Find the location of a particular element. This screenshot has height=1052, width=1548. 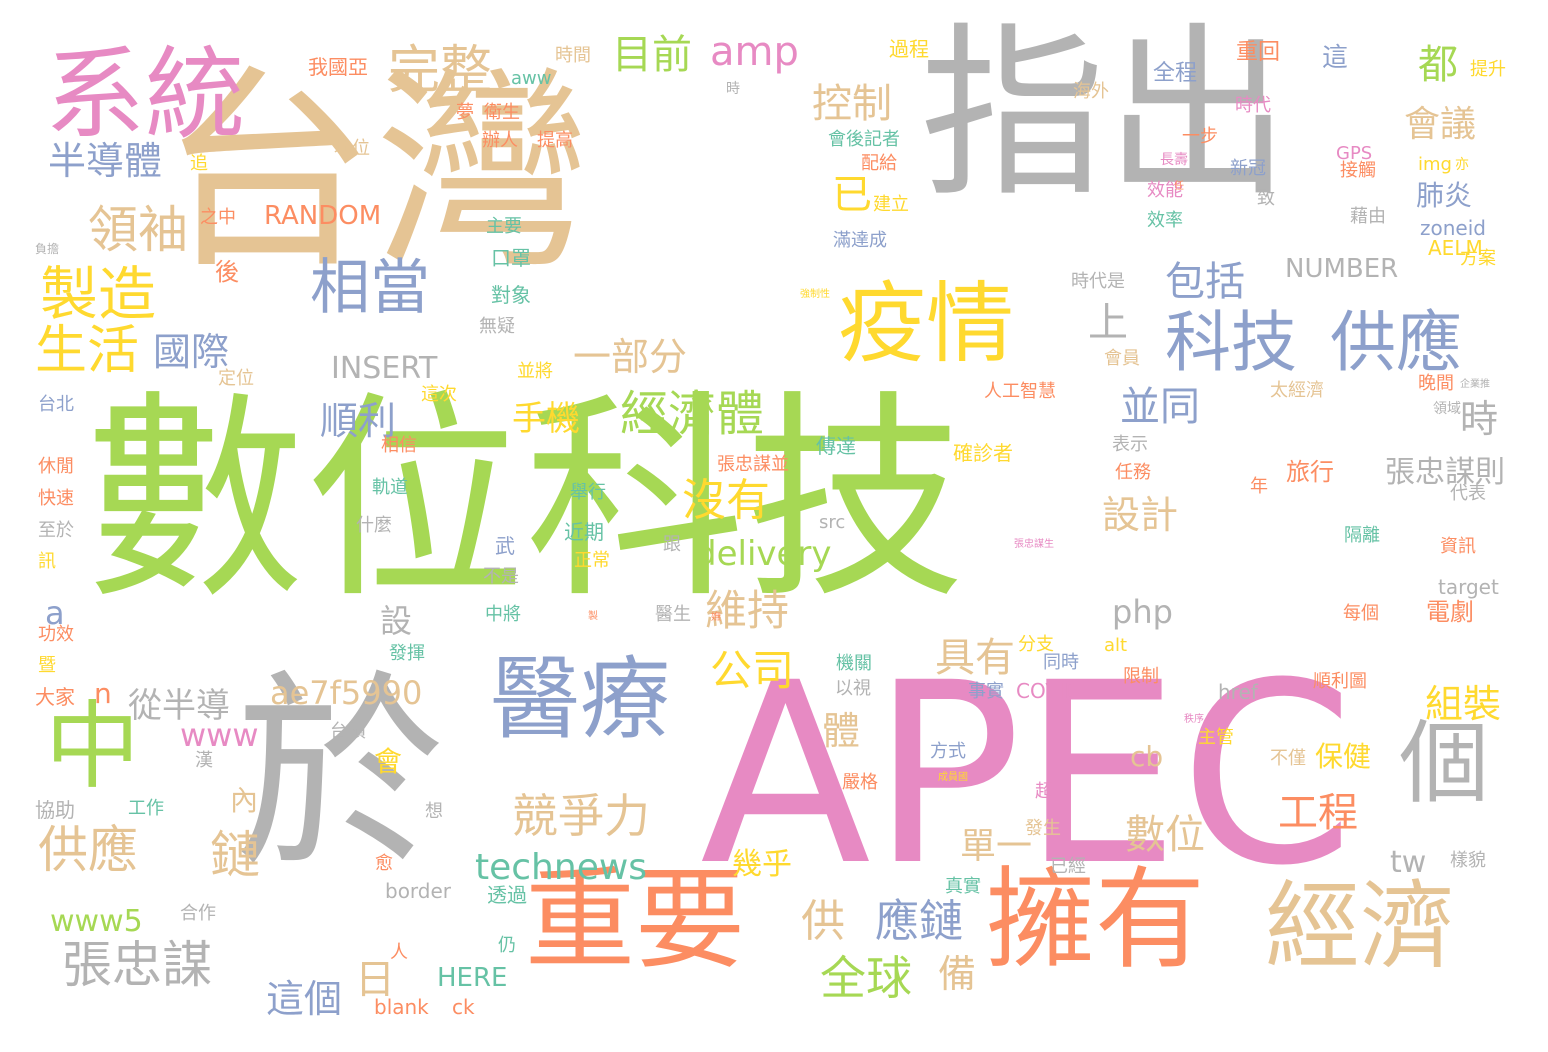

cloud-word: 主管 is located at coordinates (1216, 737).